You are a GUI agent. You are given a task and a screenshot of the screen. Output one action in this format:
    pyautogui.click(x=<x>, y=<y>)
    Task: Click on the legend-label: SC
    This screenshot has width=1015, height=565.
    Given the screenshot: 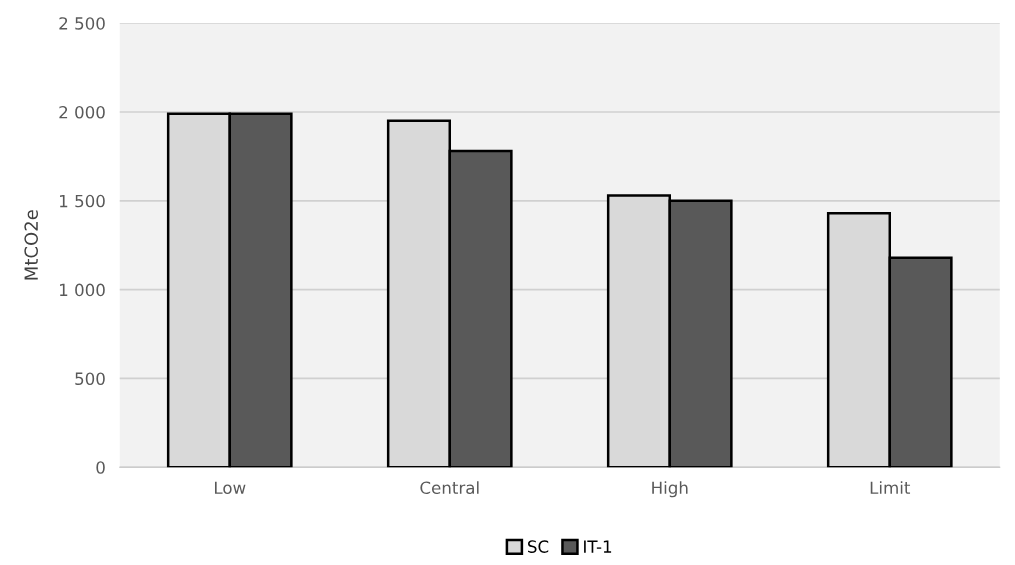 What is the action you would take?
    pyautogui.click(x=538, y=546)
    